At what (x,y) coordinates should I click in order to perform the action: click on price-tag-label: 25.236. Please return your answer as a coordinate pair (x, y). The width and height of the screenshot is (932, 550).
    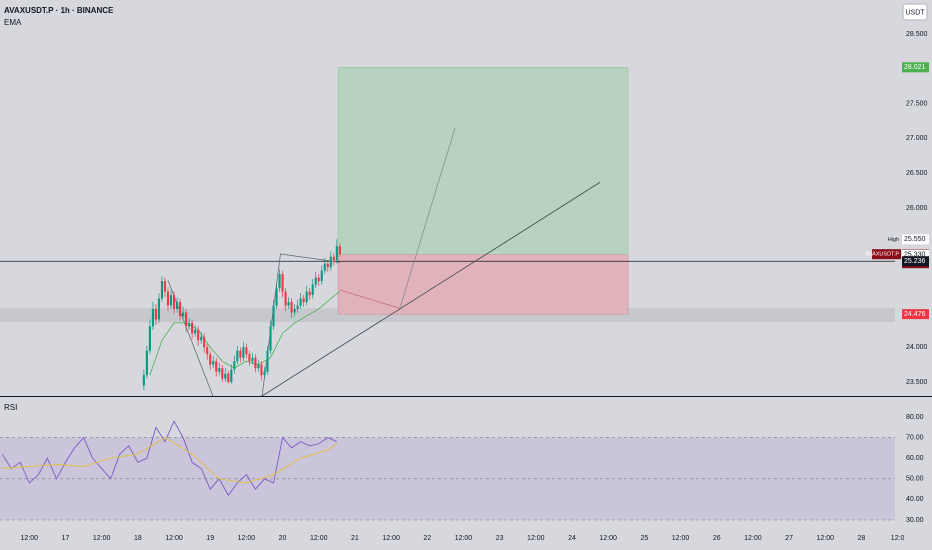
    Looking at the image, I should click on (915, 261).